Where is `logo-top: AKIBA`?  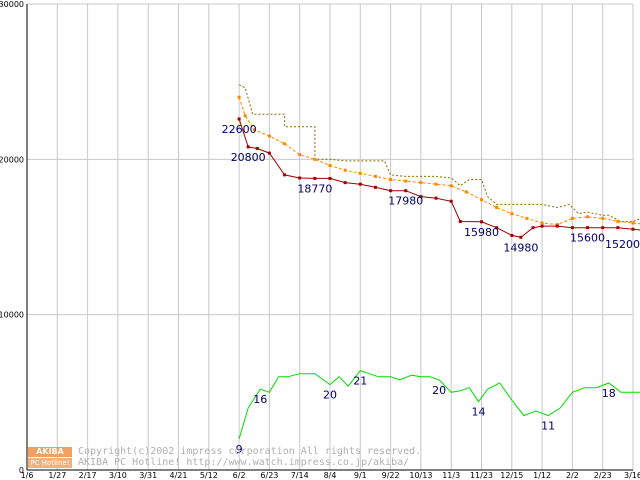
logo-top: AKIBA is located at coordinates (50, 452).